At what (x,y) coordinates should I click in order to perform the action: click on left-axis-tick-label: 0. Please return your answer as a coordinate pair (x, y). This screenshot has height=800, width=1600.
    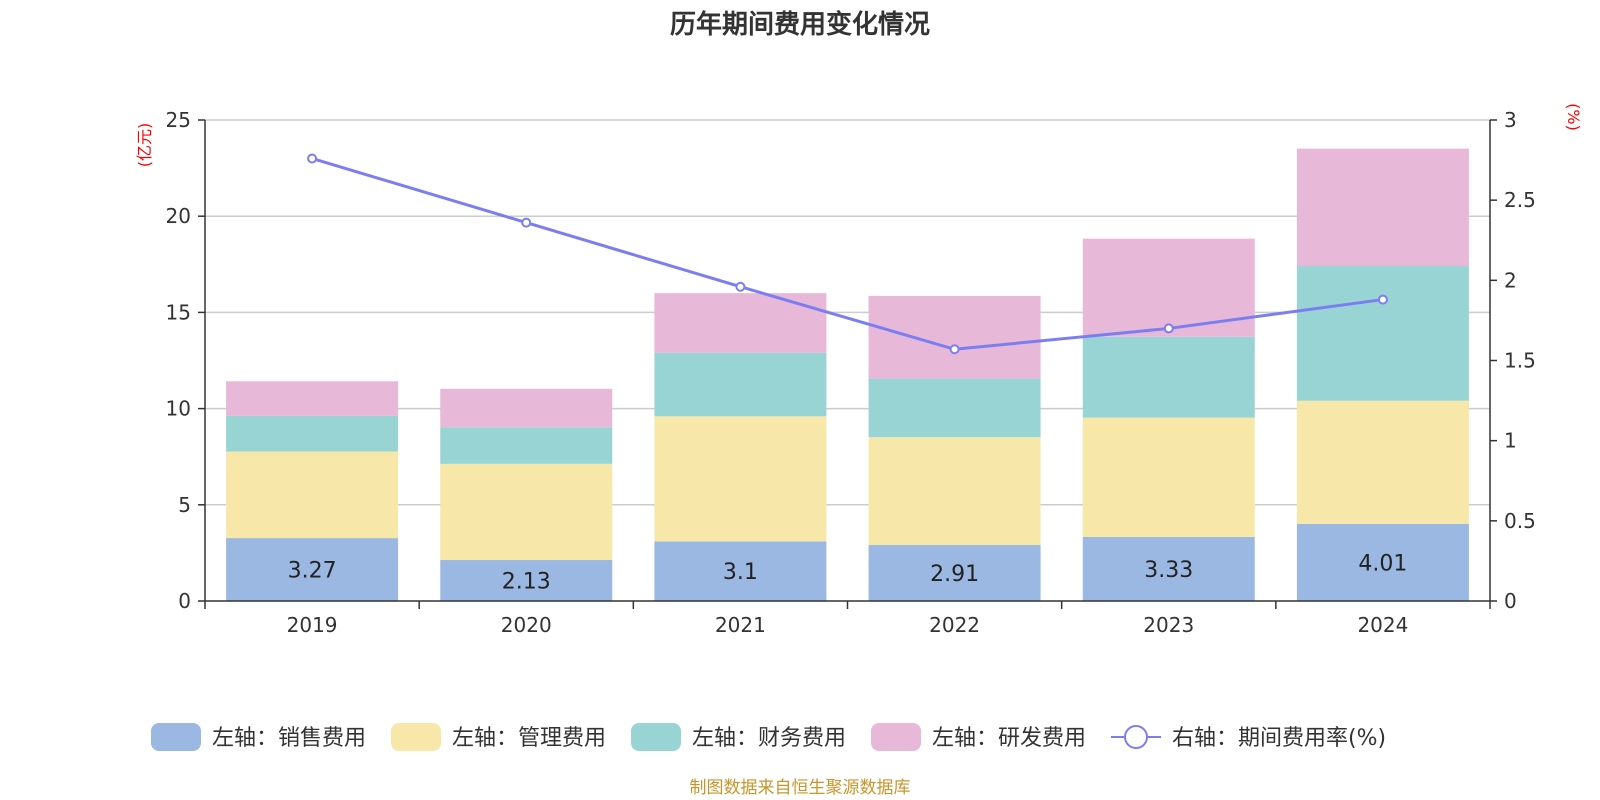
    Looking at the image, I should click on (184, 601).